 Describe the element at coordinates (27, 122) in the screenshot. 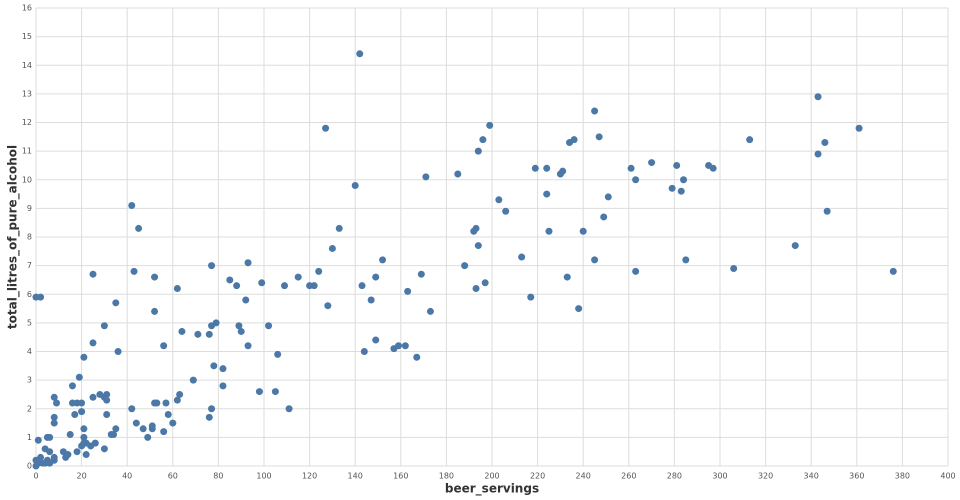

I see `y-tick-label: 12` at that location.